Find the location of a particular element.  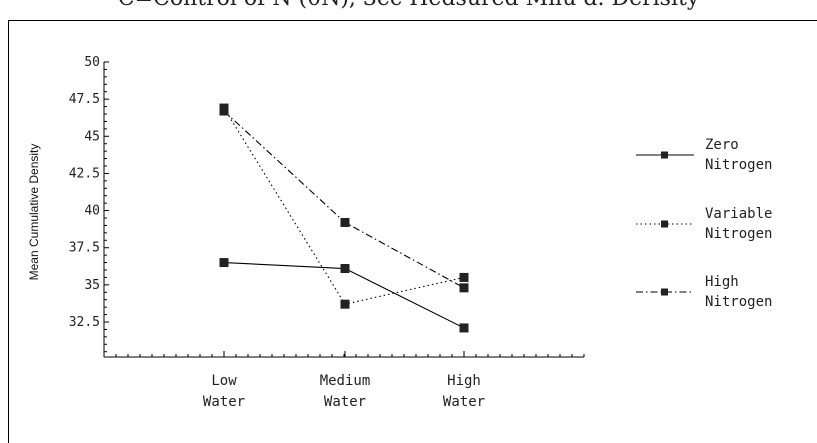

legend: Zero Nitrogen Variable Nitrogen High Nitrogen is located at coordinates (704, 223).